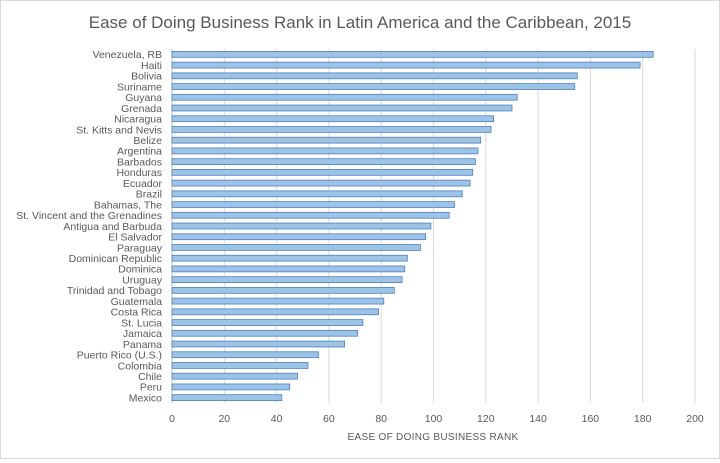  What do you see at coordinates (139, 87) in the screenshot?
I see `category-label: Suriname` at bounding box center [139, 87].